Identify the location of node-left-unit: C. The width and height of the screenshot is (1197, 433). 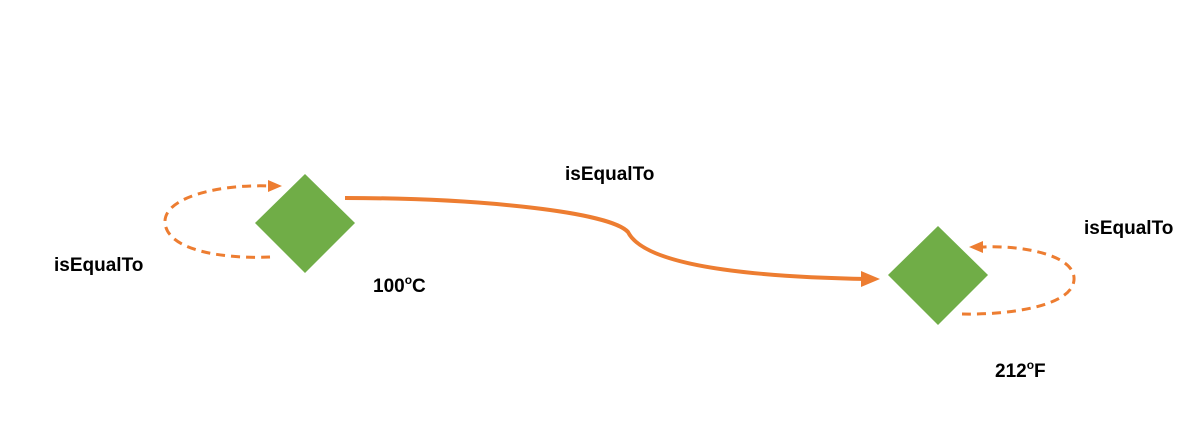
(419, 286).